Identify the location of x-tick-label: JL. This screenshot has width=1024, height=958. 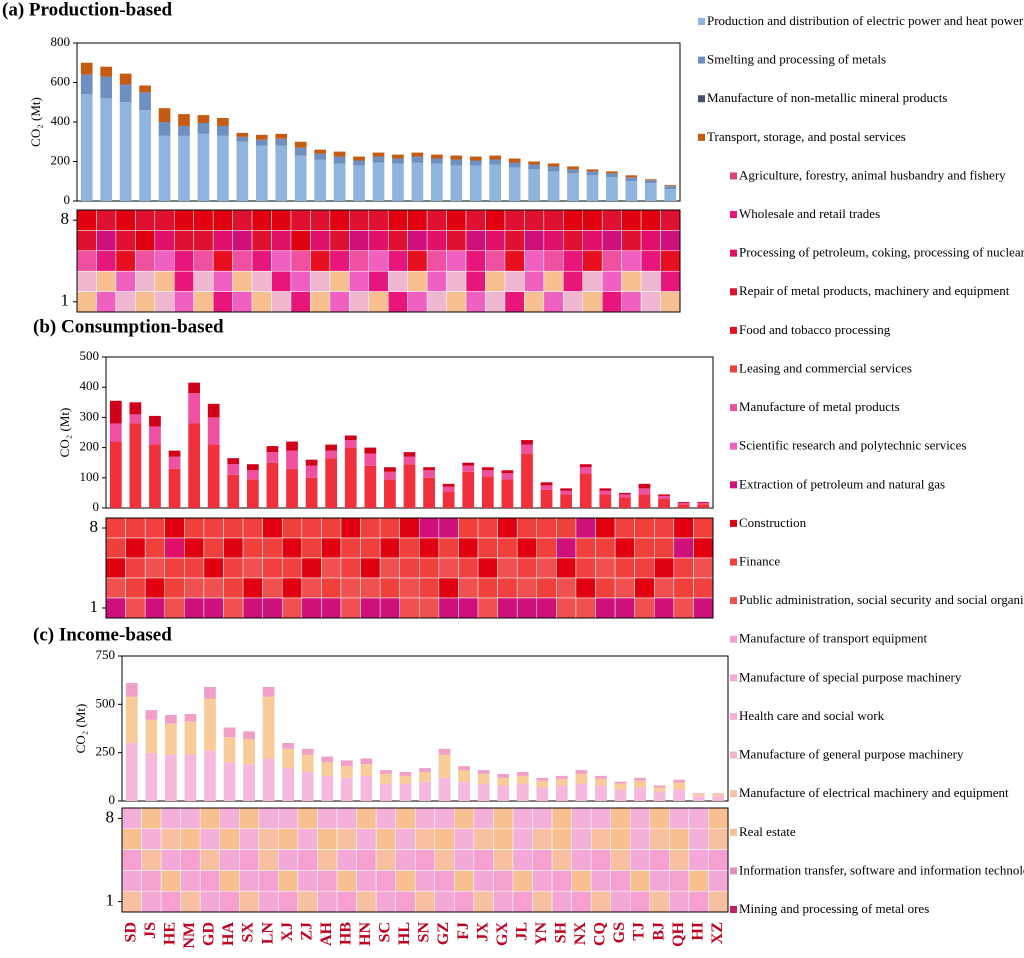
(521, 931).